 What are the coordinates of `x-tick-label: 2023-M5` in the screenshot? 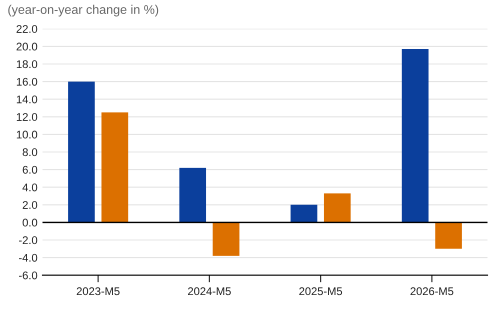 It's located at (98, 291).